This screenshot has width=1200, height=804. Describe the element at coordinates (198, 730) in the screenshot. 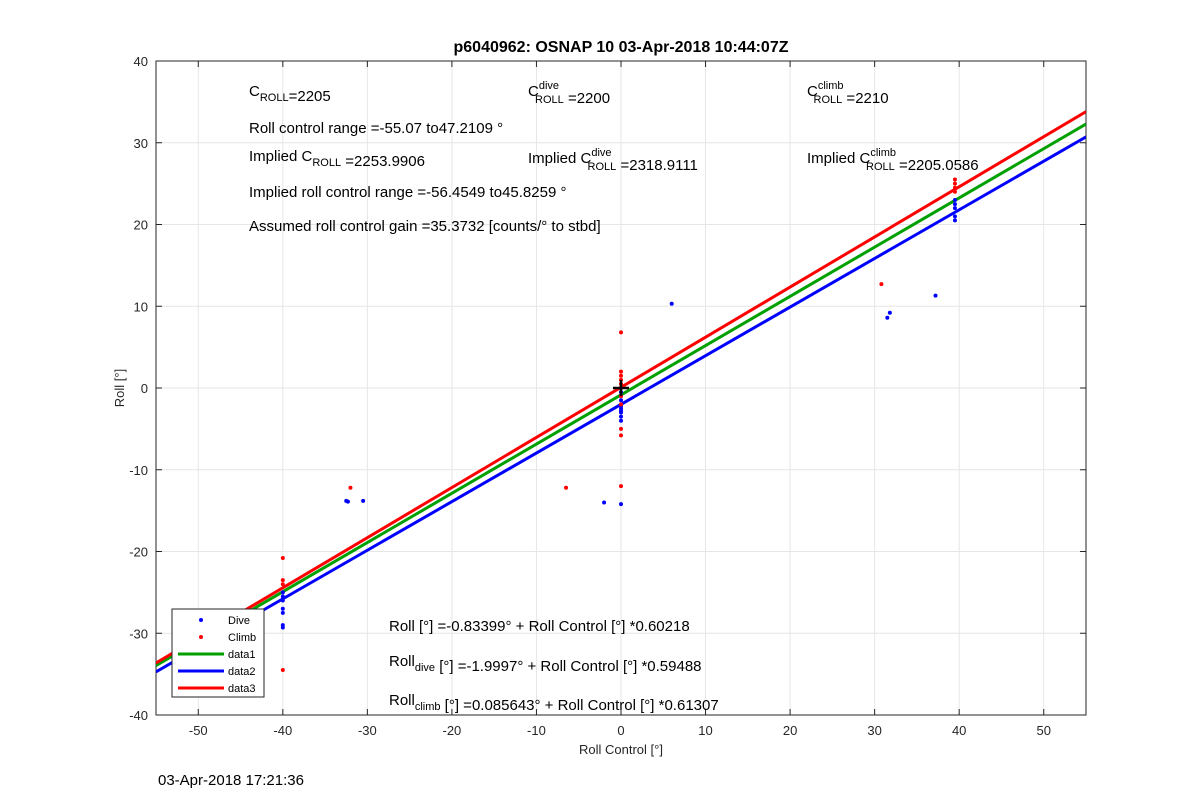

I see `x-tick-label: -50` at that location.